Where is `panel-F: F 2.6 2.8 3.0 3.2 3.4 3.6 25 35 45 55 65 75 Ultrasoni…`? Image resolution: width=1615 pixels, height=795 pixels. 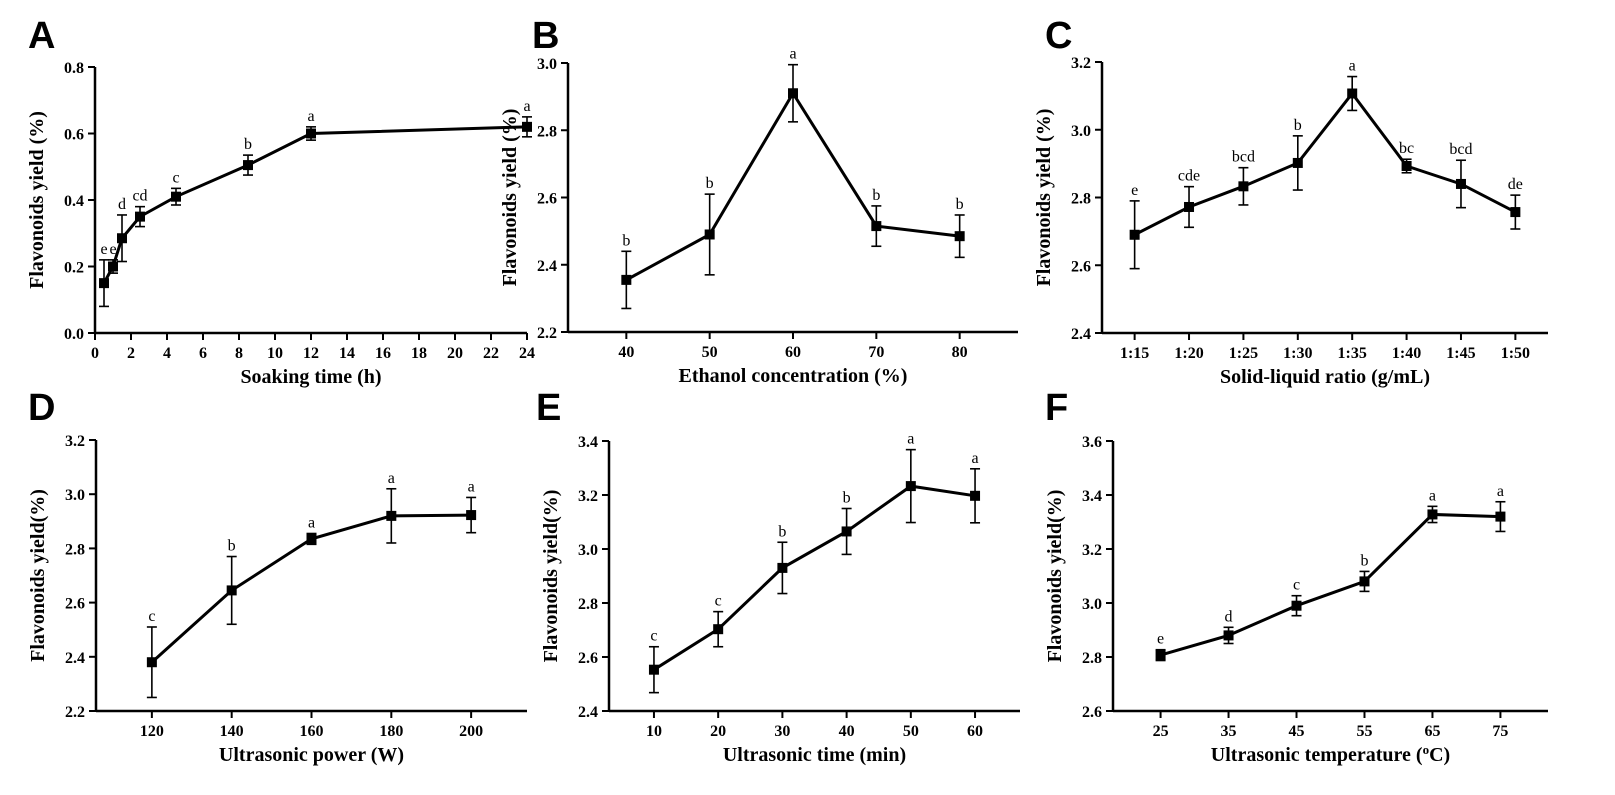 panel-F: F 2.6 2.8 3.0 3.2 3.4 3.6 25 35 45 55 65 75 Ultrasoni… is located at coordinates (1296, 576).